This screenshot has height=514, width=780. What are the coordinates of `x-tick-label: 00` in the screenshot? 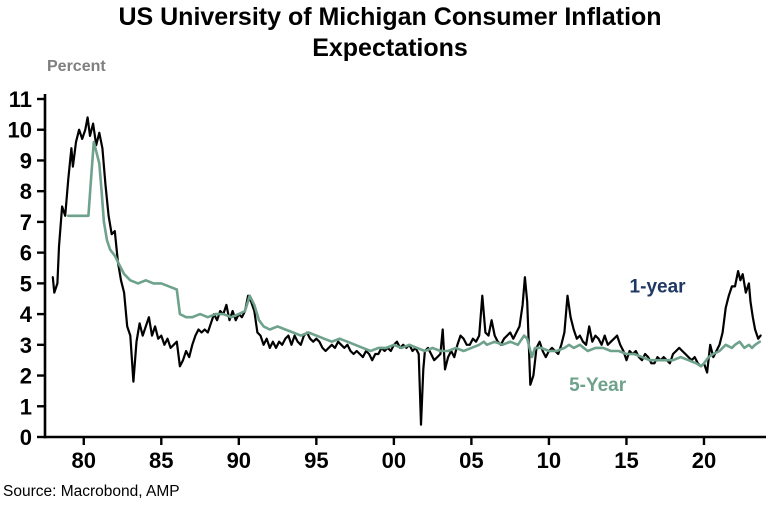 It's located at (394, 460).